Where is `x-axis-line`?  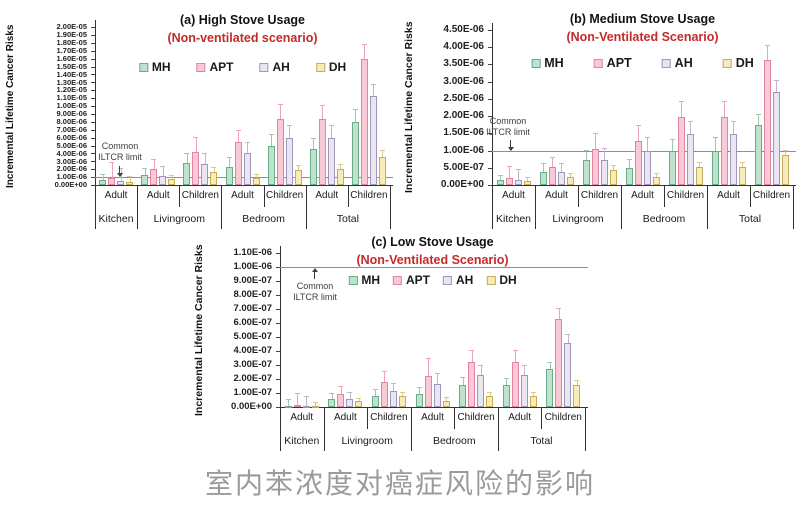 x-axis-line is located at coordinates (244, 185).